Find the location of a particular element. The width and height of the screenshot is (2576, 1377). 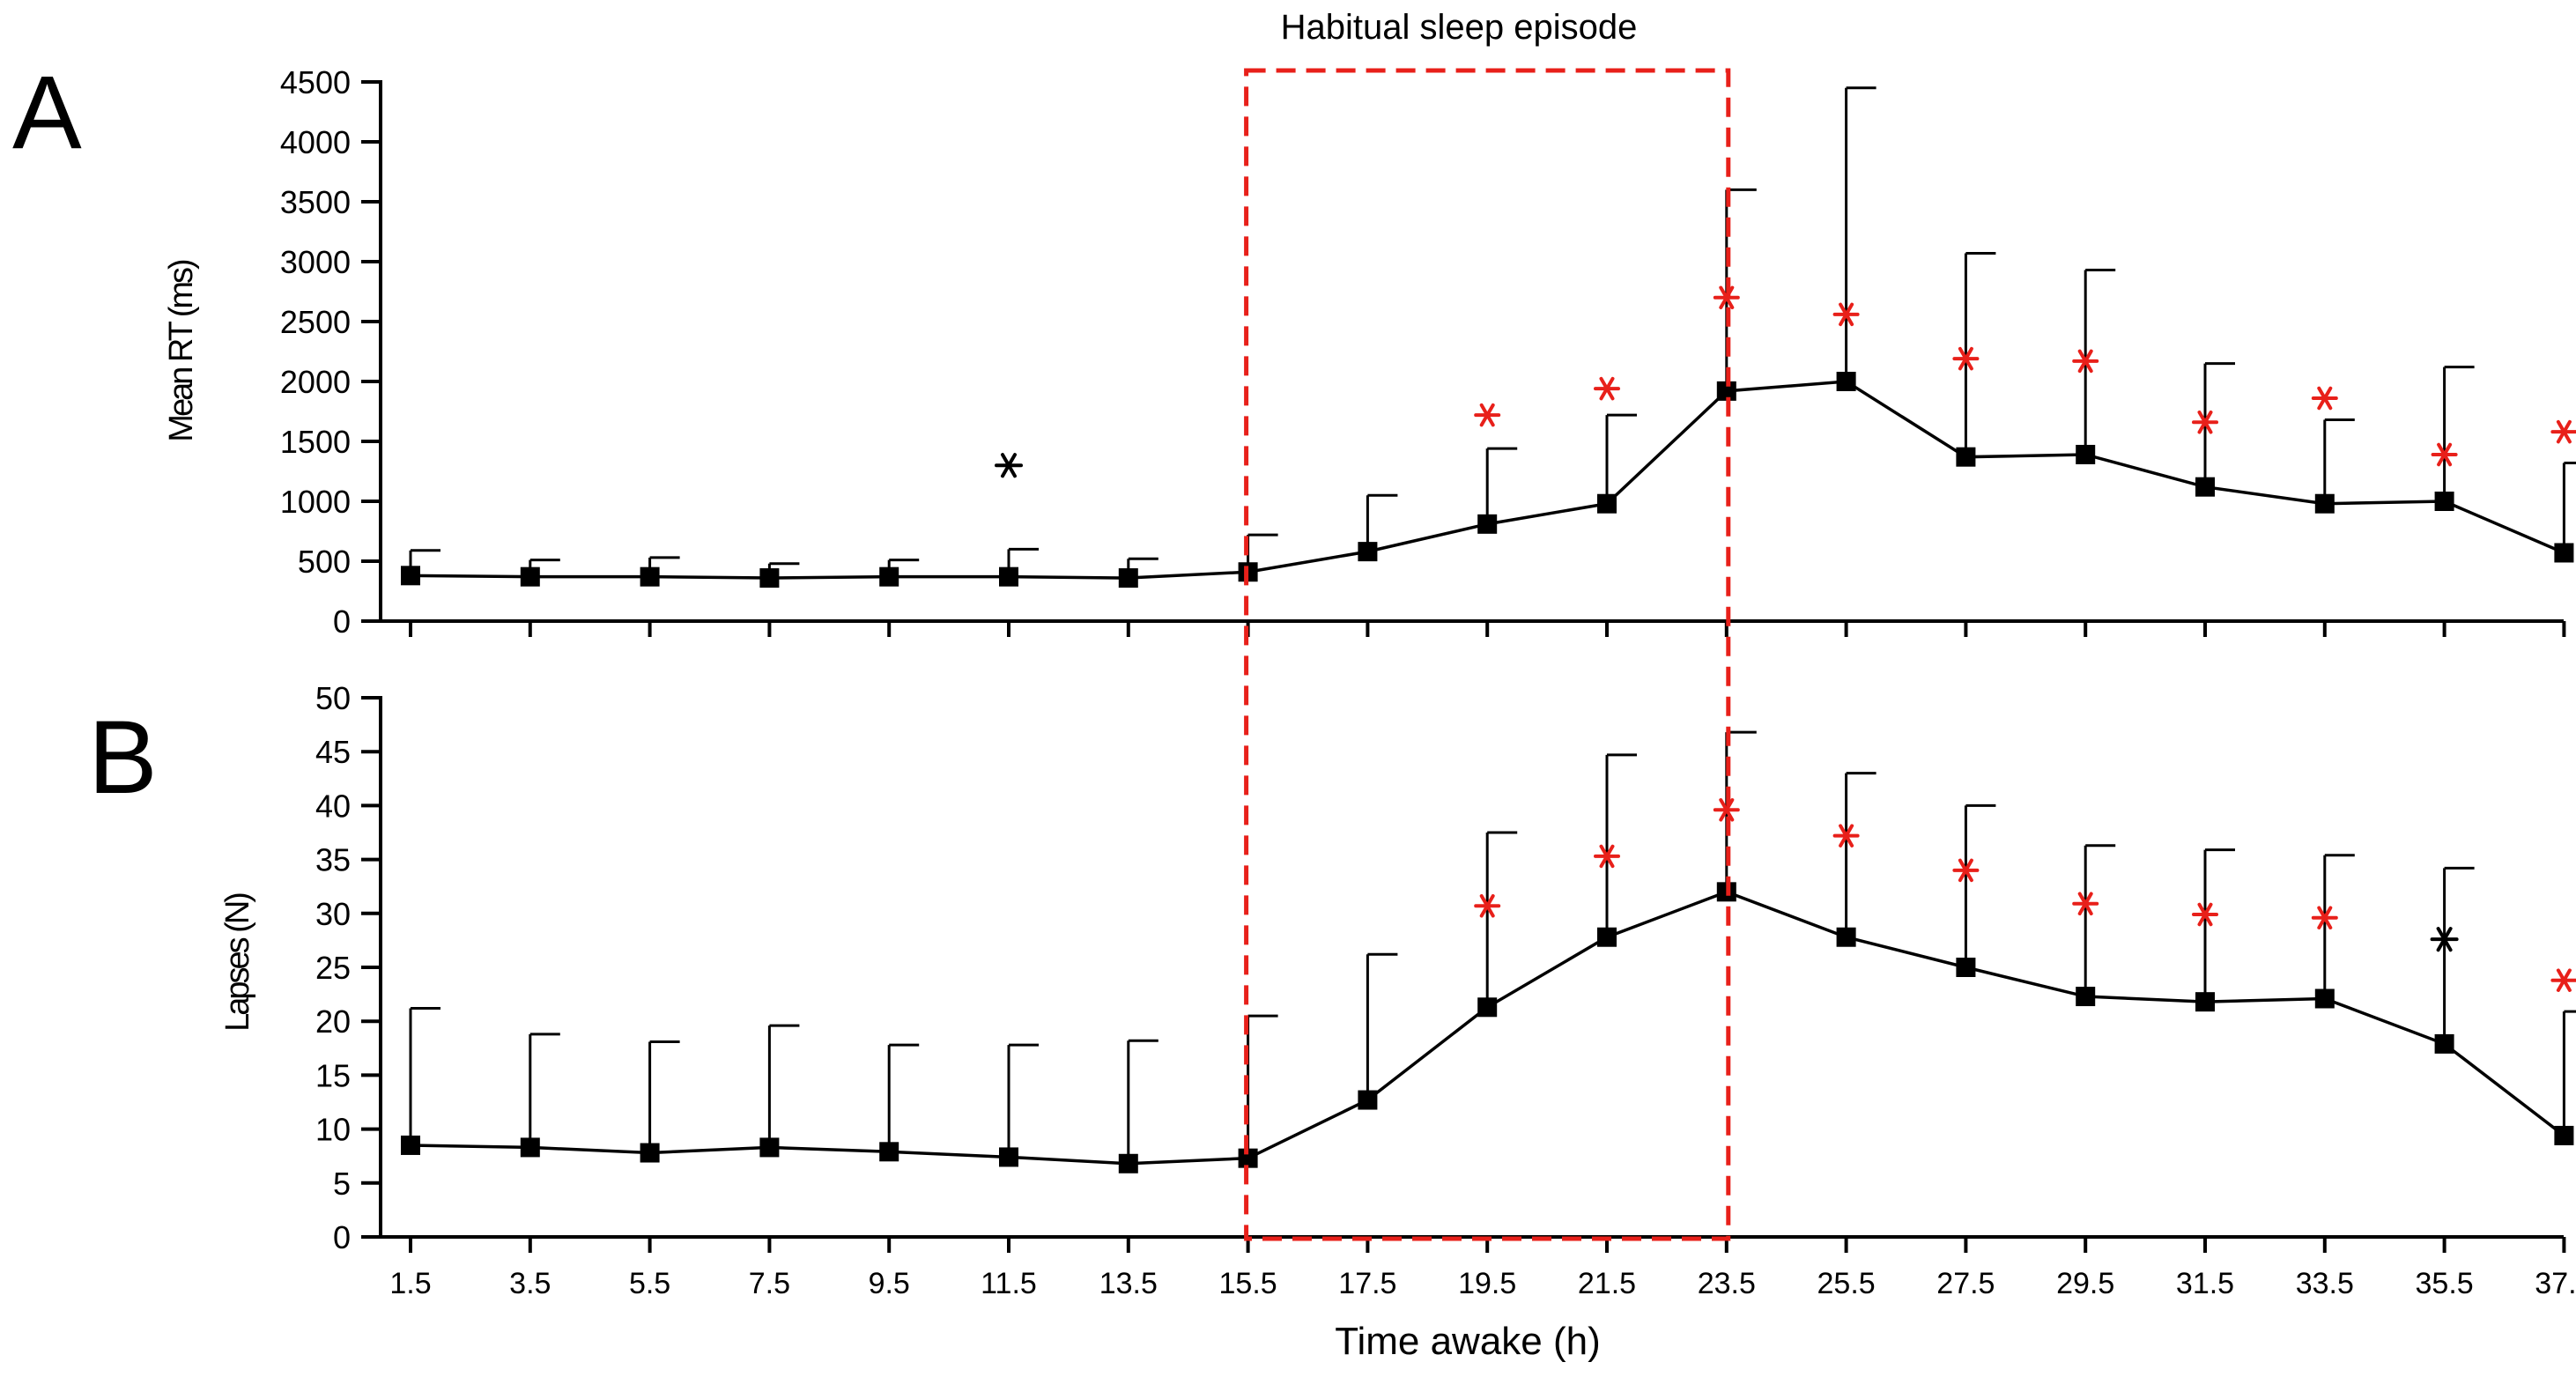

x-tick-label: 5.5 is located at coordinates (649, 1283).